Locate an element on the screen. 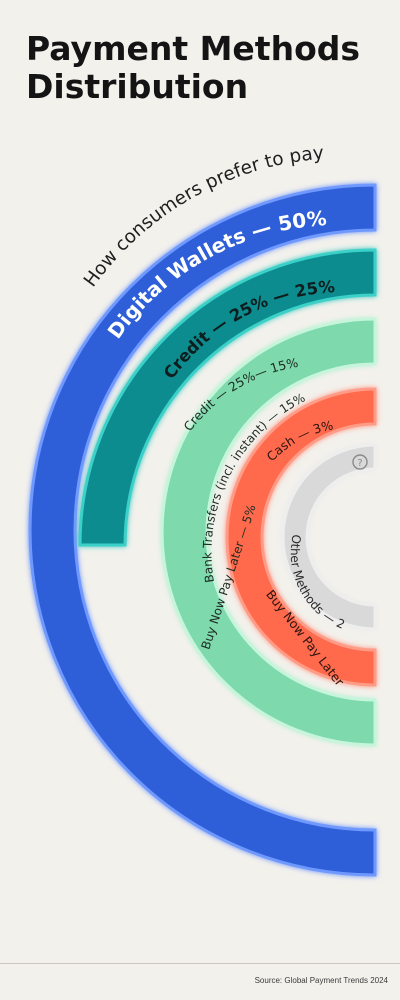  source-note: Source: Global Payment Trends 2024 is located at coordinates (321, 980).